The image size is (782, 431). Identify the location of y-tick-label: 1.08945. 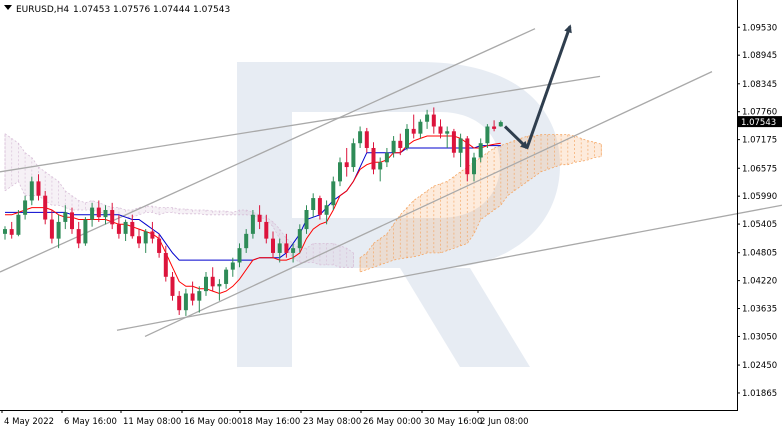
(759, 56).